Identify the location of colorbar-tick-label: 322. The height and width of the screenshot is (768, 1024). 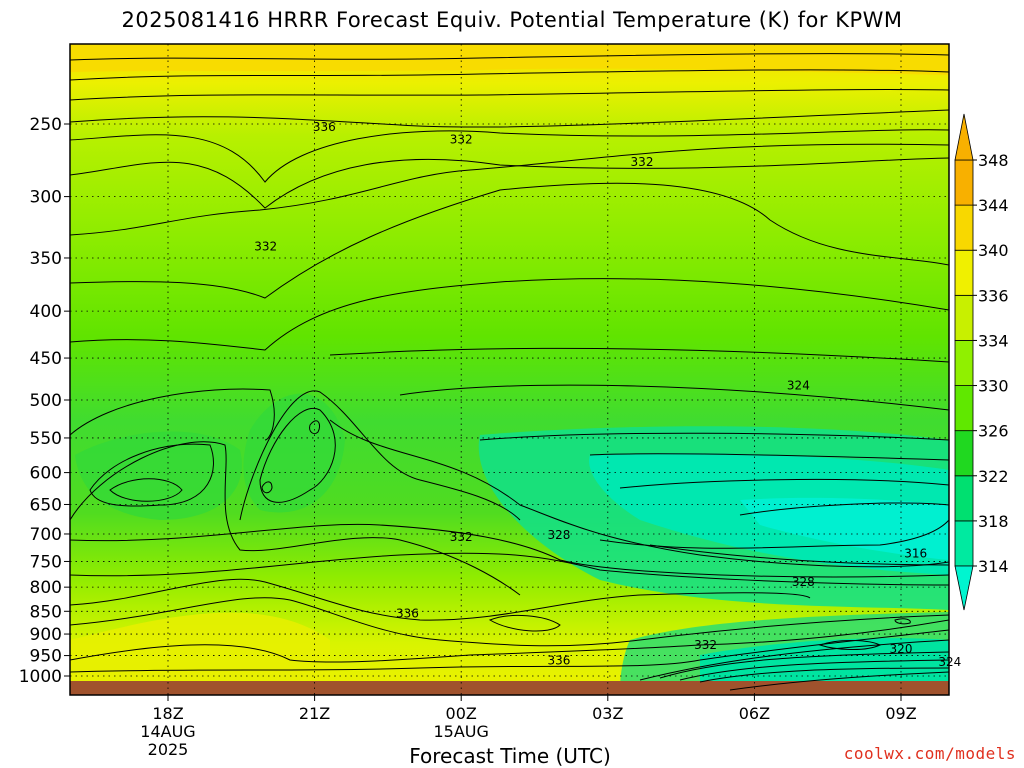
(993, 476).